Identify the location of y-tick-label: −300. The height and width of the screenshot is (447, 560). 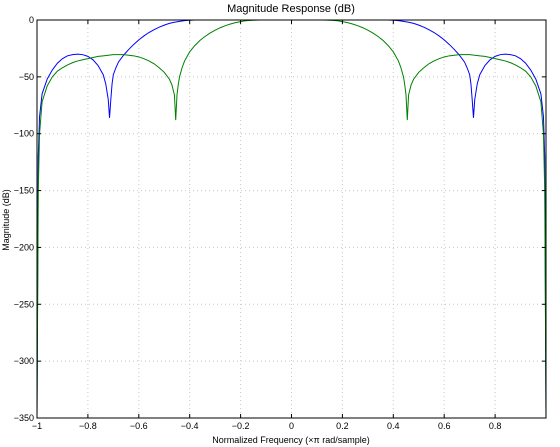
(24, 361).